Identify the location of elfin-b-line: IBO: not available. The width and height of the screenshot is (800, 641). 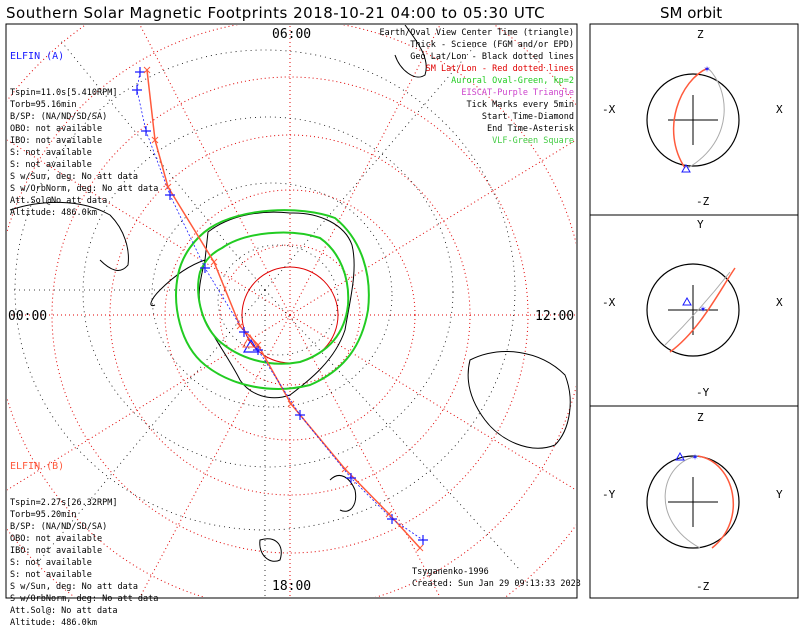
(56, 551).